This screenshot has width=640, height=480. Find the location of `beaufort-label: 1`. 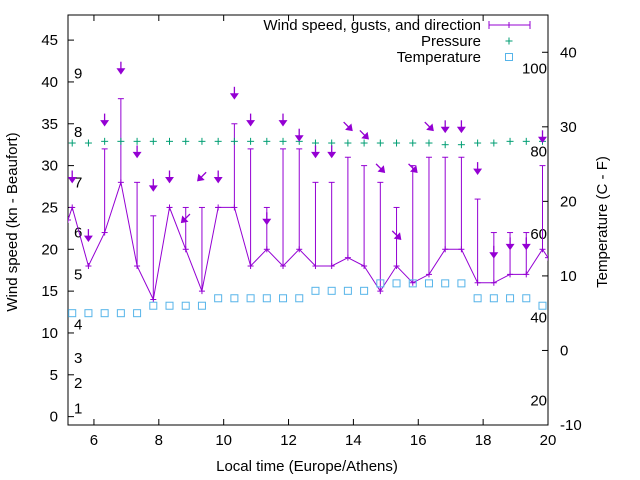

beaufort-label: 1 is located at coordinates (78, 408).